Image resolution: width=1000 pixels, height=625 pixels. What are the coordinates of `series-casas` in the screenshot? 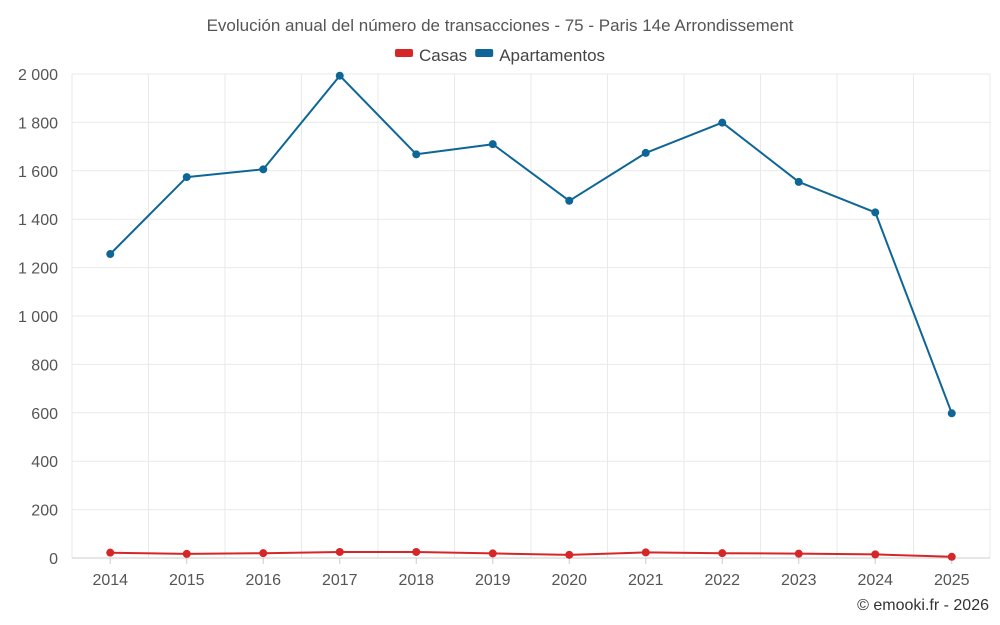 It's located at (531, 554).